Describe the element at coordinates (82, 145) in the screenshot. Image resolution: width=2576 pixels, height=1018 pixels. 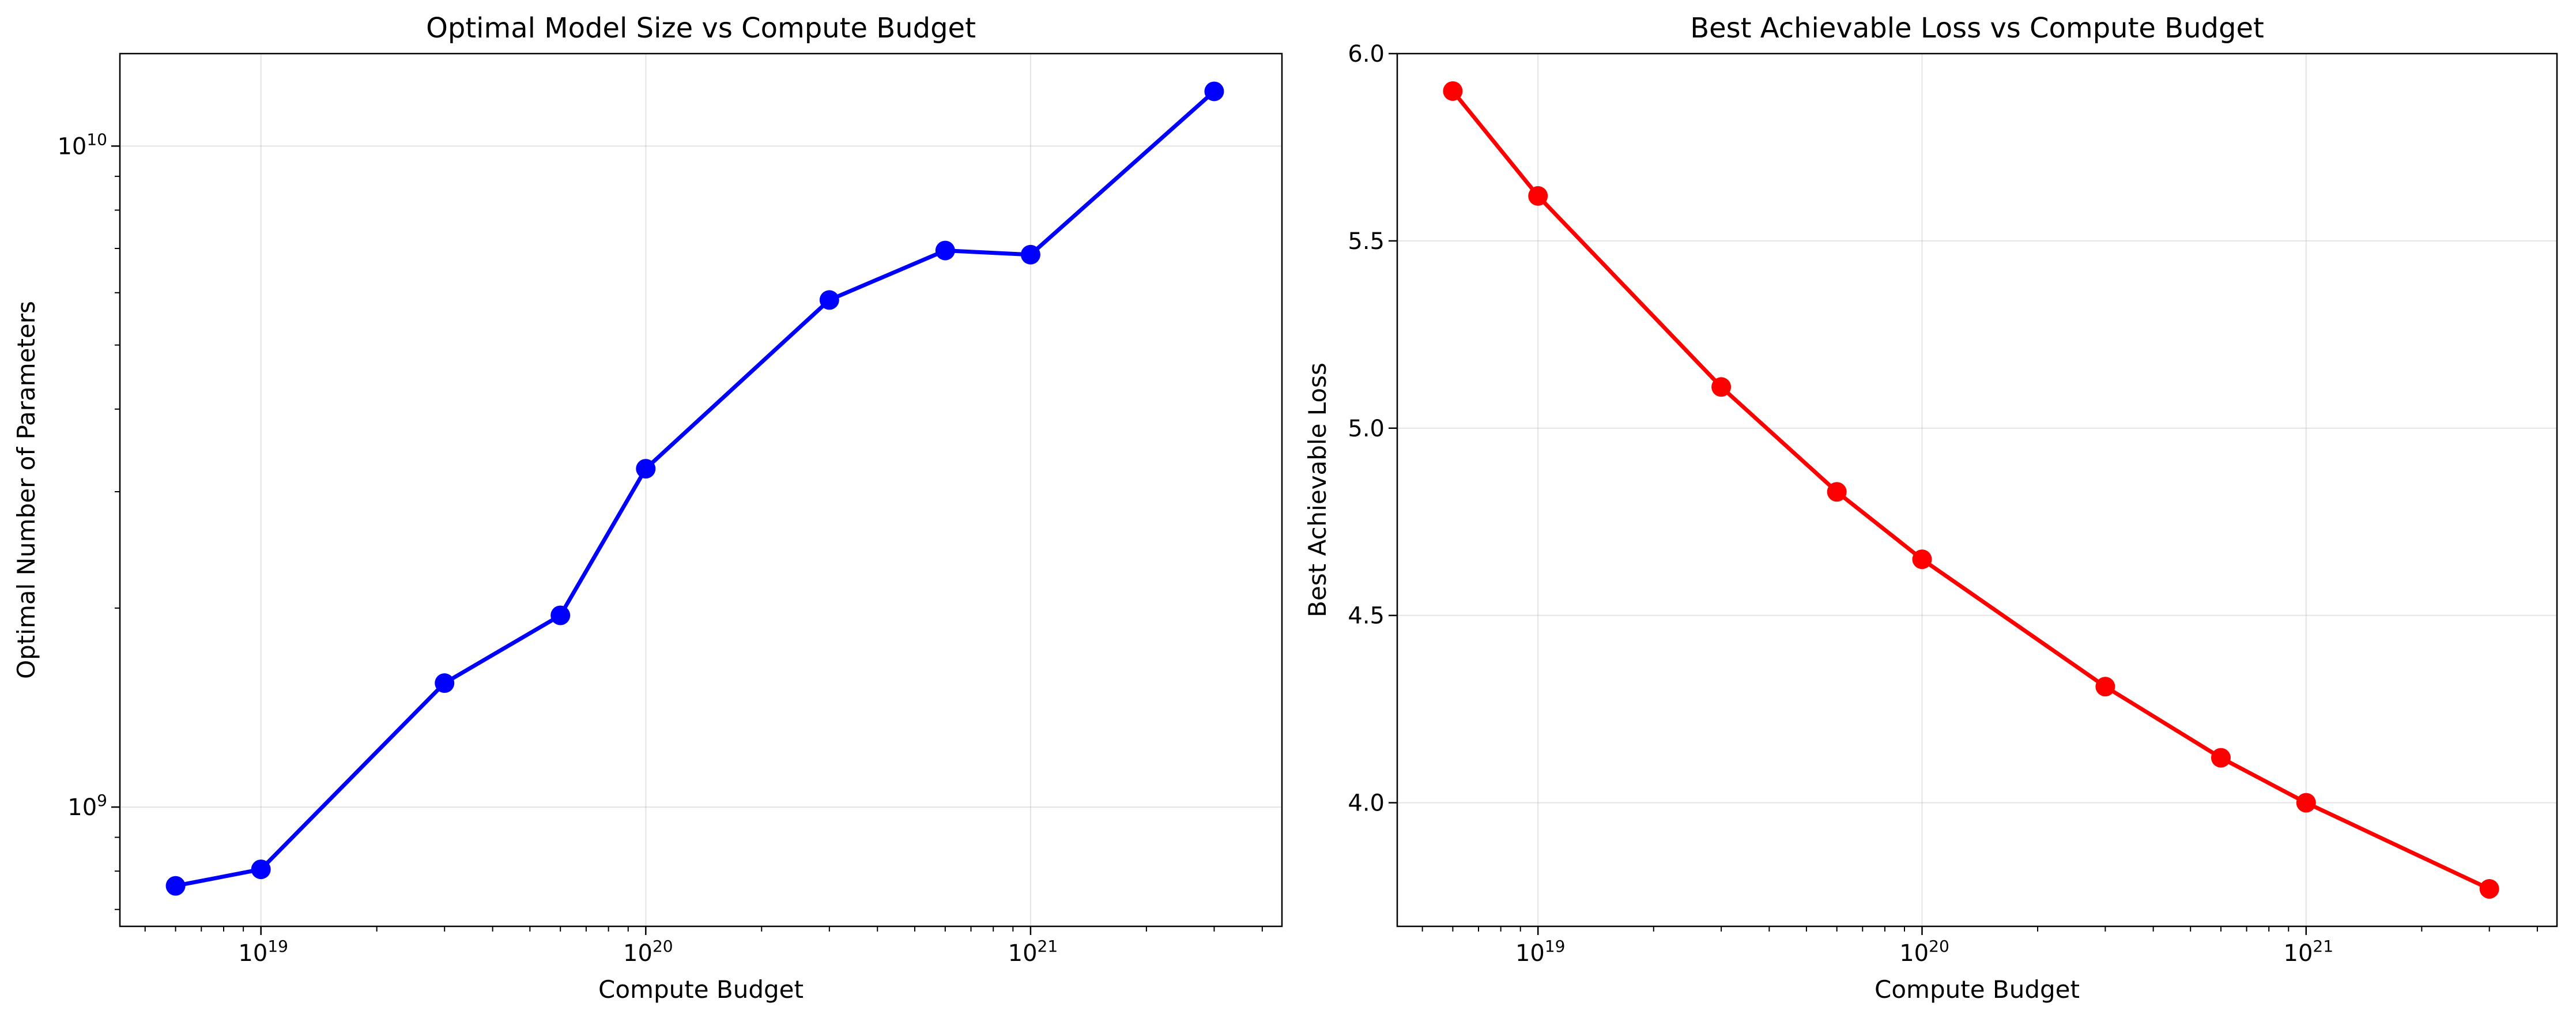
I see `y-tick-label: 1010` at that location.